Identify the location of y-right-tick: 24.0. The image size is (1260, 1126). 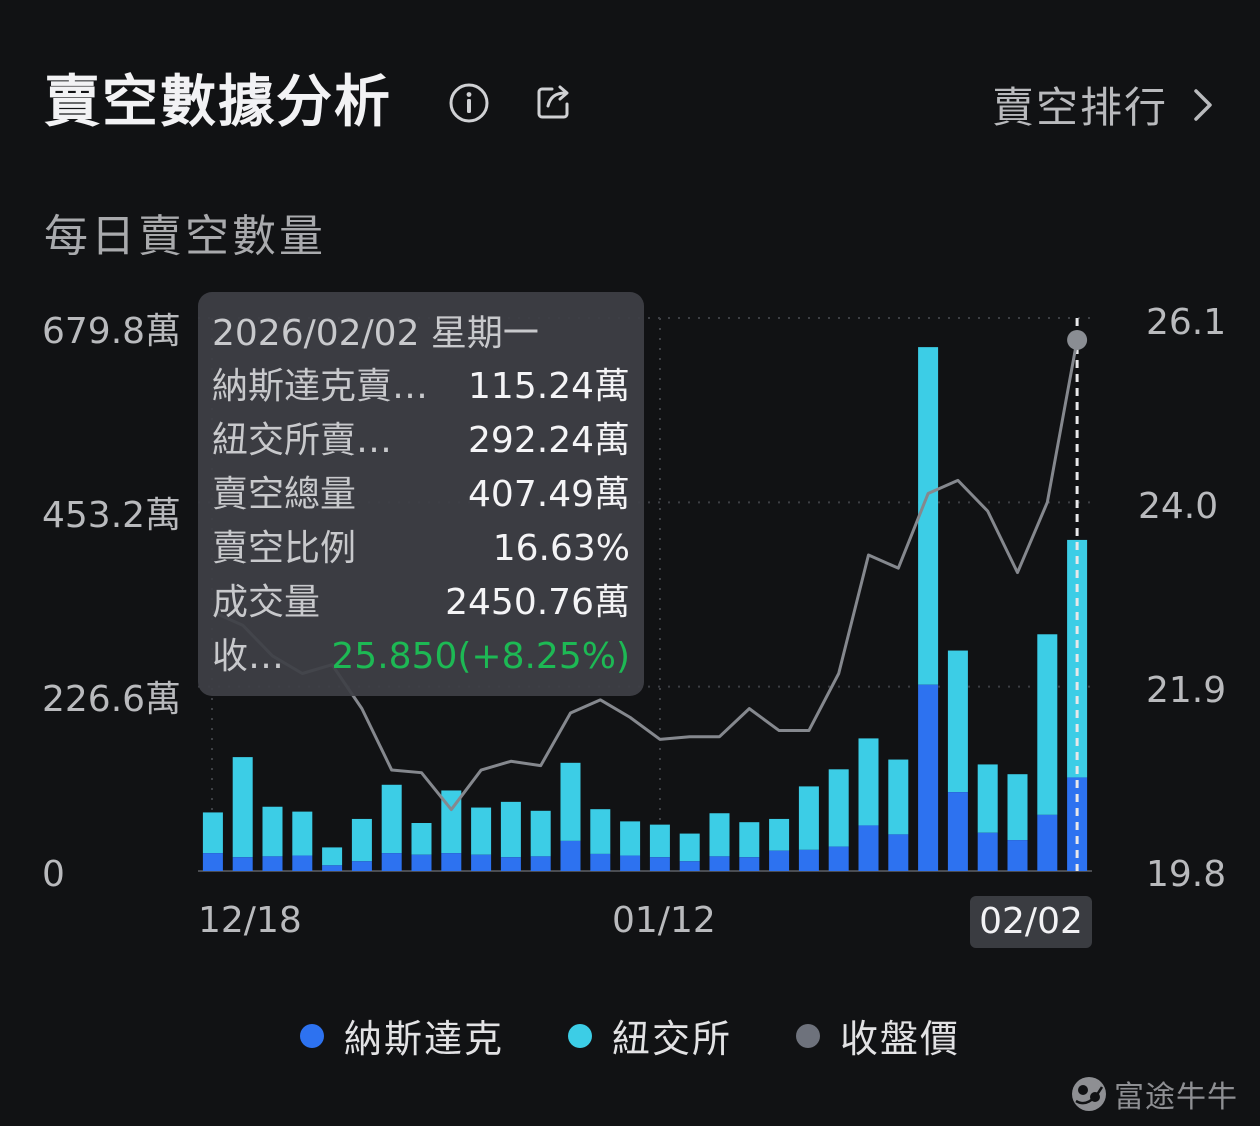
(1178, 506).